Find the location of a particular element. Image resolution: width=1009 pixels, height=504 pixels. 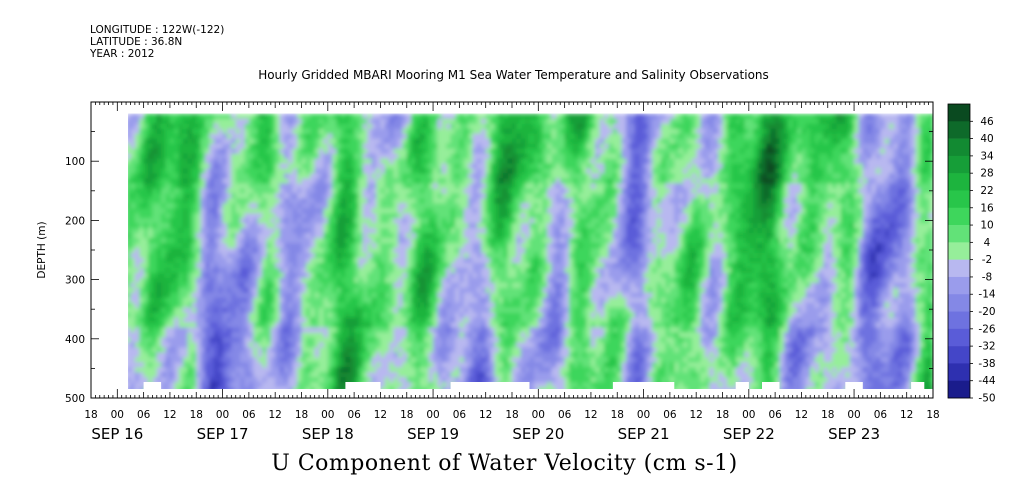

x-date-label: SEP 23 is located at coordinates (854, 434).